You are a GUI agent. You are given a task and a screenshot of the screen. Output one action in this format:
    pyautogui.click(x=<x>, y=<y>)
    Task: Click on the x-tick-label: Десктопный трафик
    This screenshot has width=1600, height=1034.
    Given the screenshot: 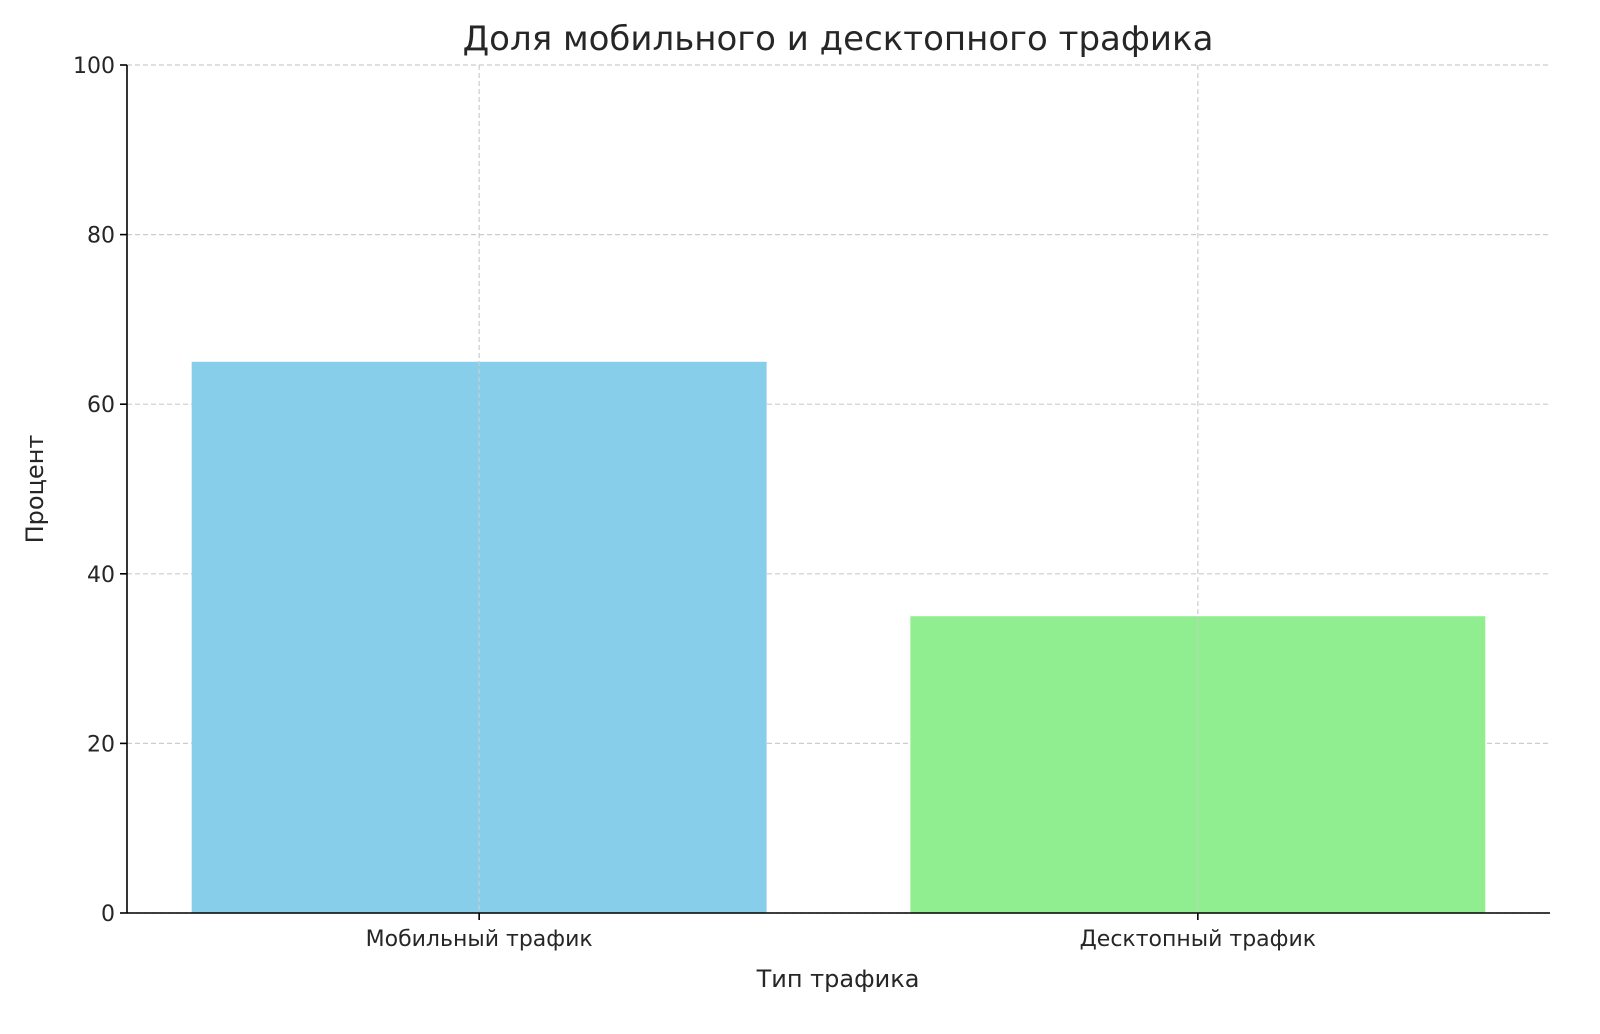 What is the action you would take?
    pyautogui.click(x=1198, y=939)
    